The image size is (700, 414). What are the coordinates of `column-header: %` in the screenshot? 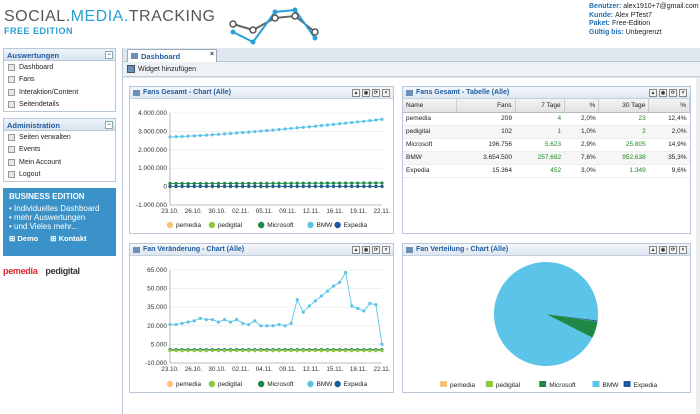 It's located at (669, 106).